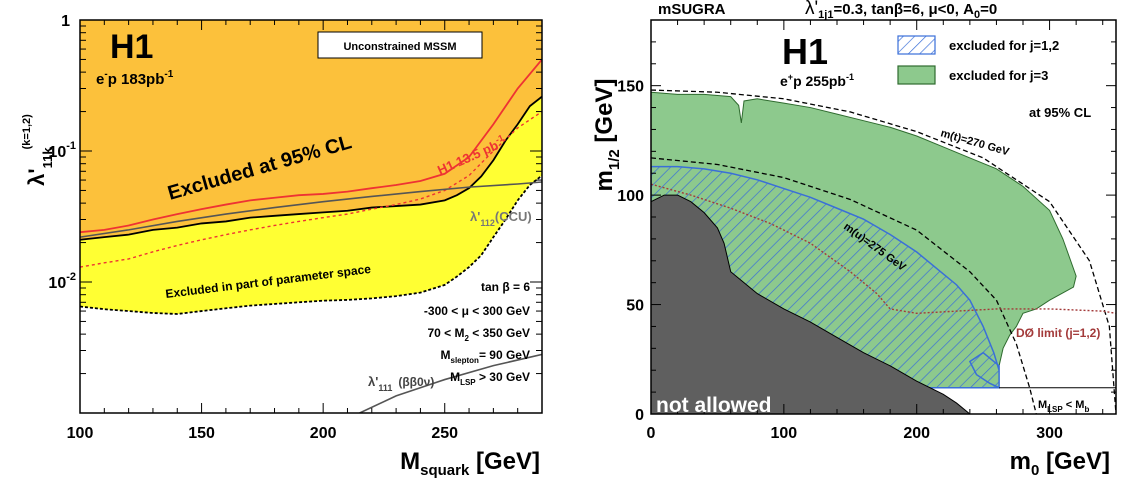 The width and height of the screenshot is (1122, 483). I want to click on bb0v-limit-line, so click(450, 383).